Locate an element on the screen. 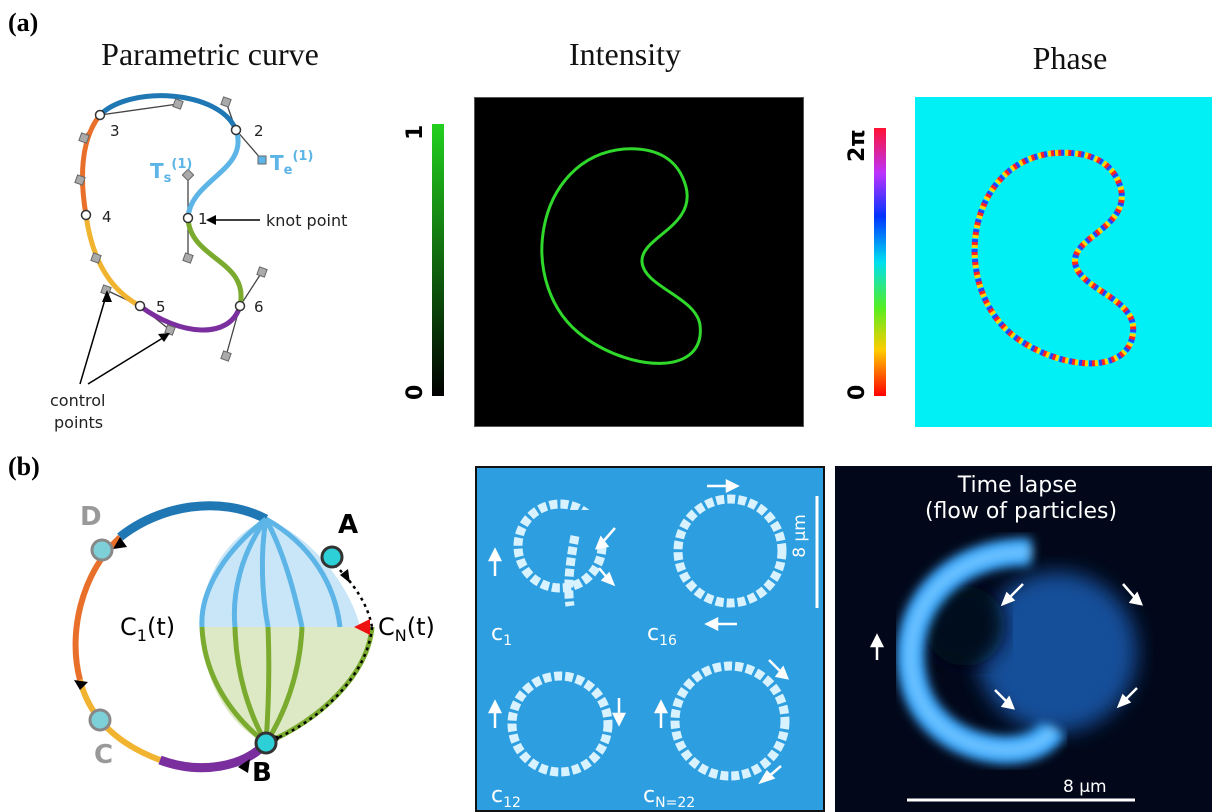  title-parametric-curve: Parametric curve is located at coordinates (210, 54).